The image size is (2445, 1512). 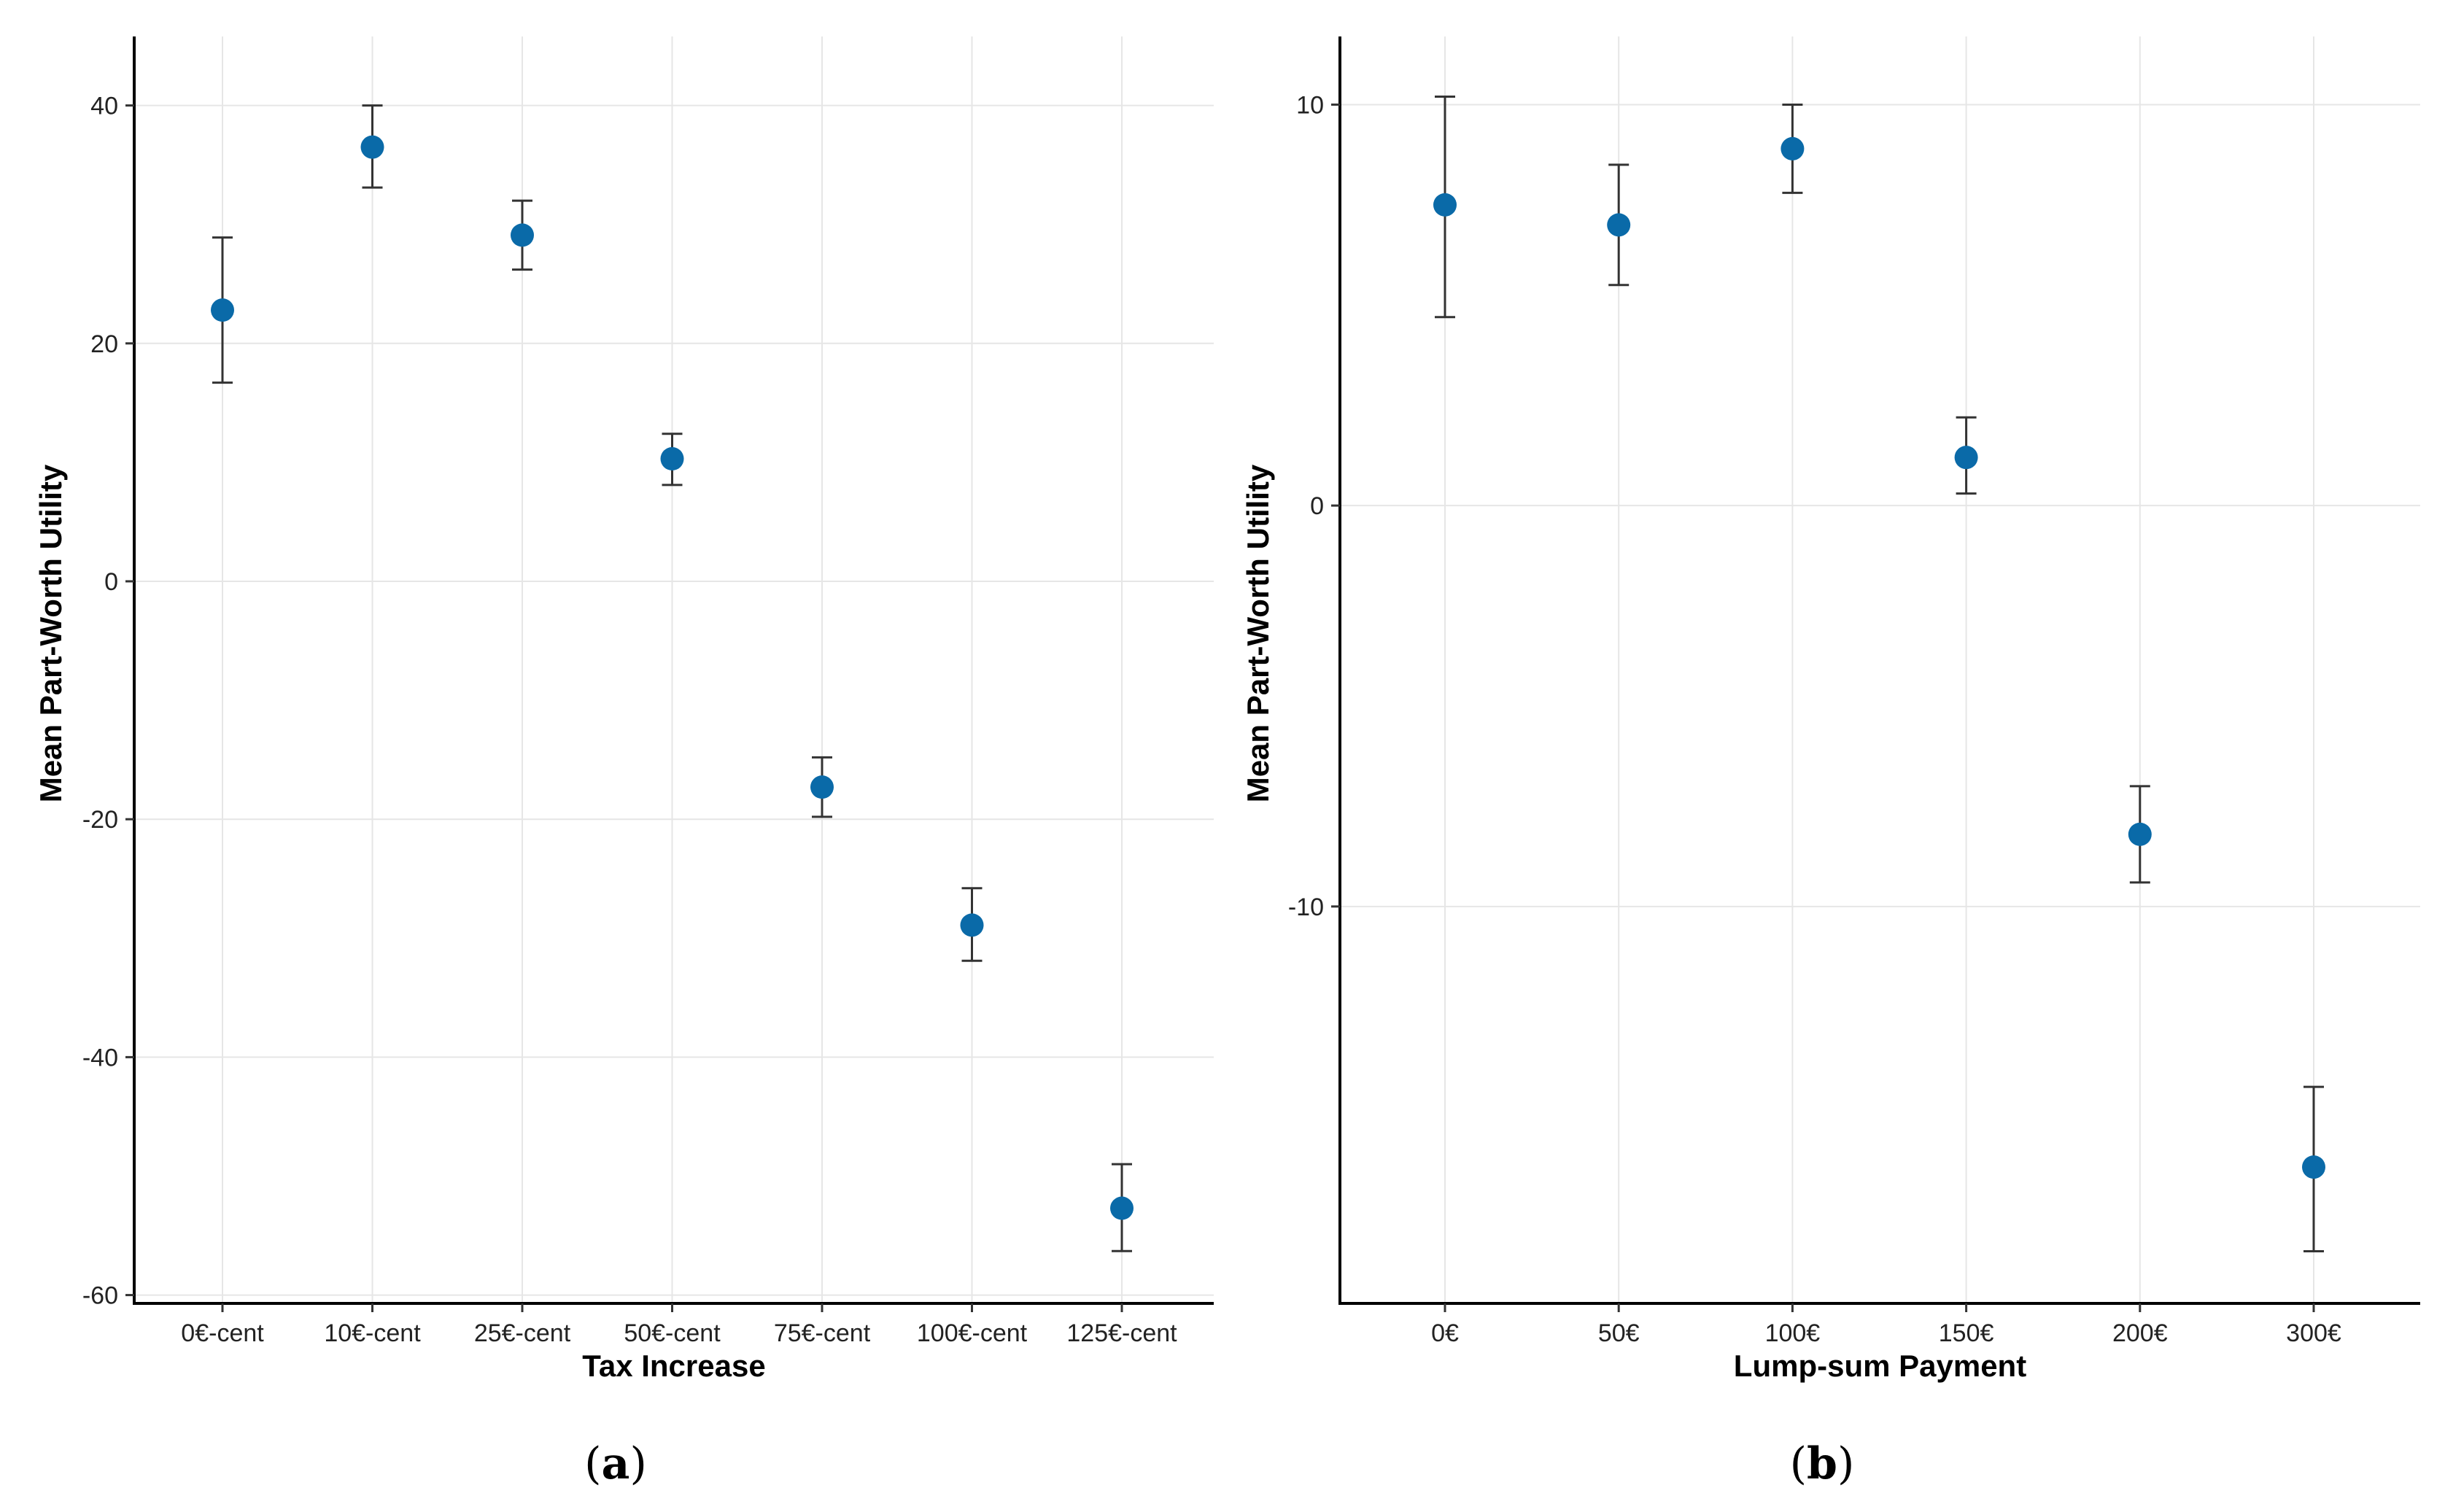 What do you see at coordinates (100, 1296) in the screenshot?
I see `panel-a-y-tick-label: -60` at bounding box center [100, 1296].